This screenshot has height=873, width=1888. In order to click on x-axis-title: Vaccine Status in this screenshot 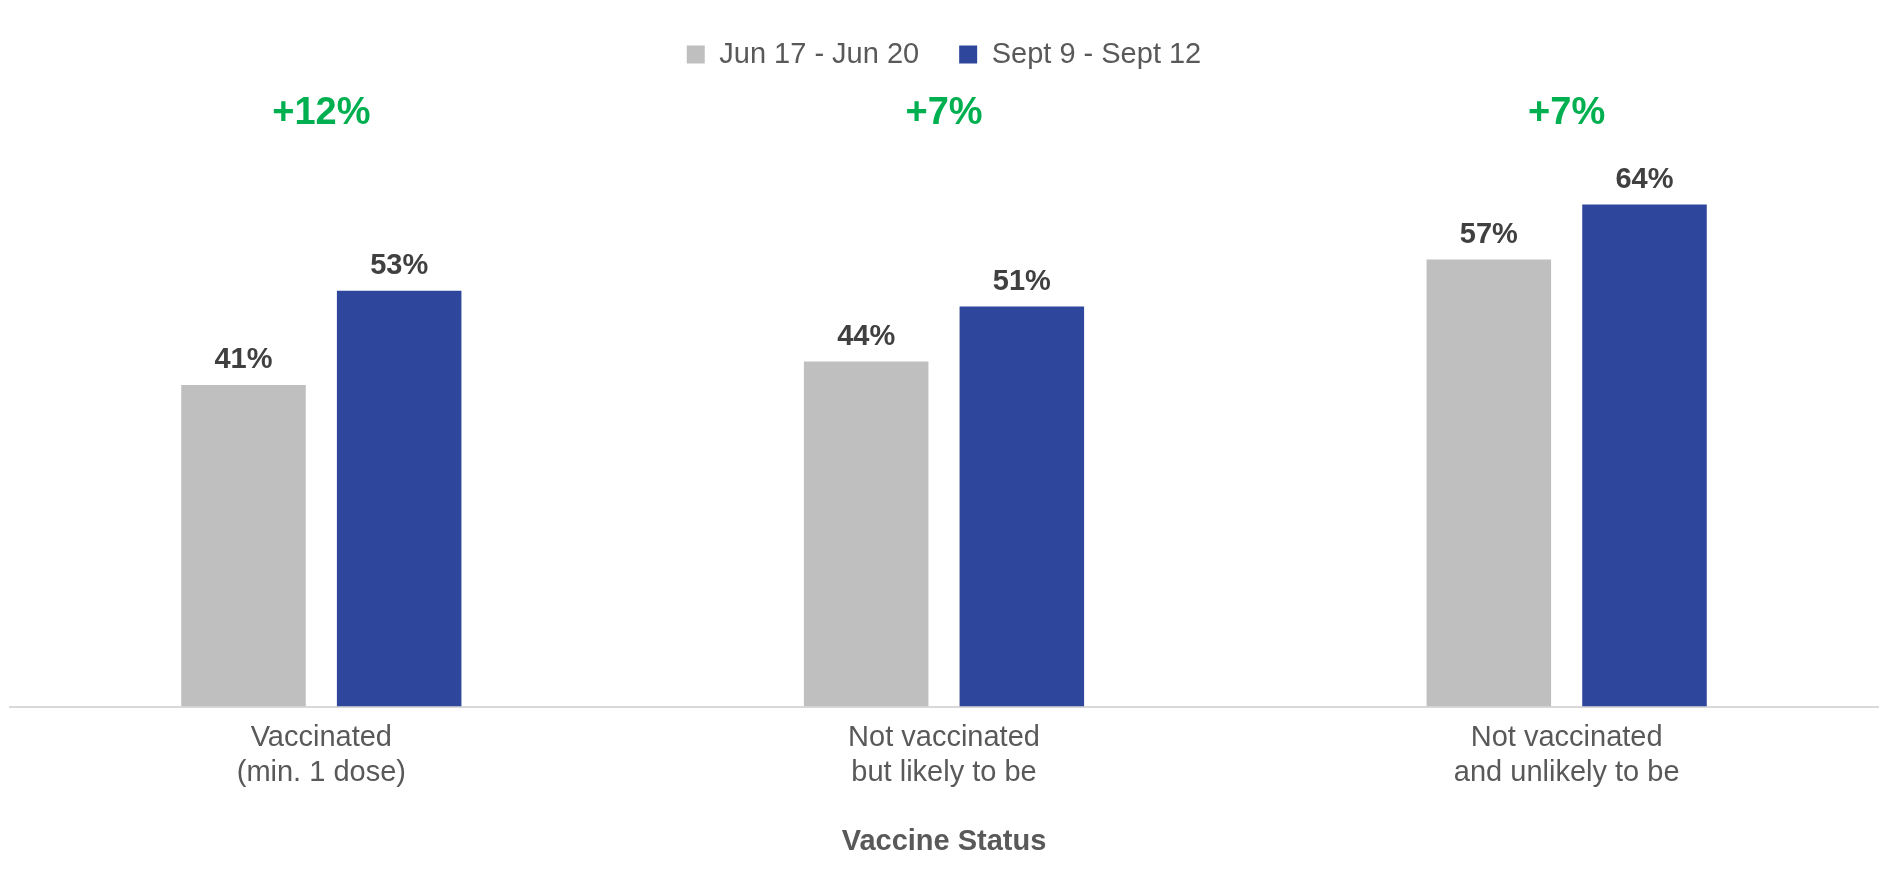, I will do `click(944, 839)`.